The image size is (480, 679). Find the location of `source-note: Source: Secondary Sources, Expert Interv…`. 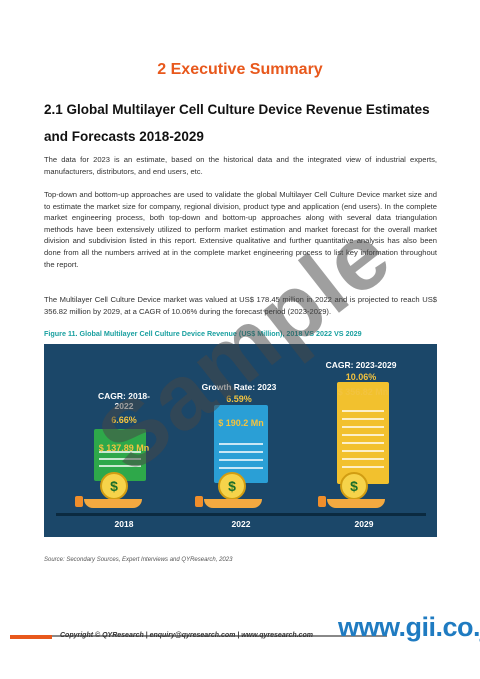

source-note: Source: Secondary Sources, Expert Interv… is located at coordinates (138, 560).